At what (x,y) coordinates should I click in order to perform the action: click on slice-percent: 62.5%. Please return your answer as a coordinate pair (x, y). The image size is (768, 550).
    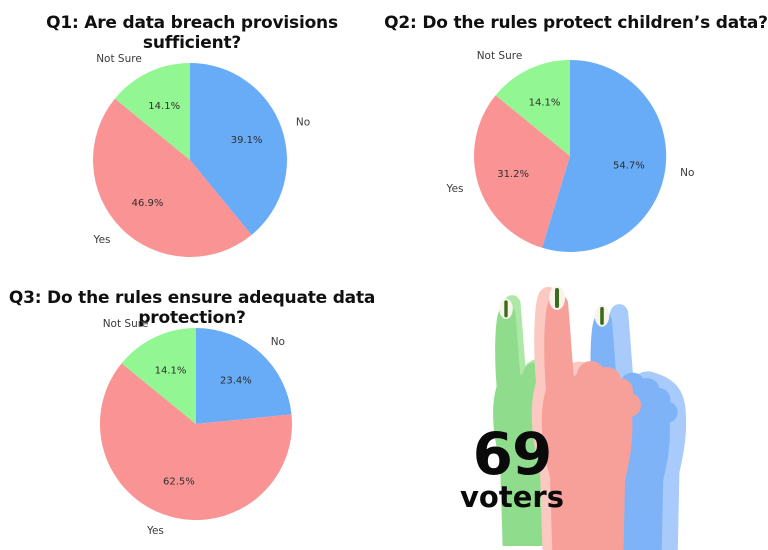
    Looking at the image, I should click on (179, 482).